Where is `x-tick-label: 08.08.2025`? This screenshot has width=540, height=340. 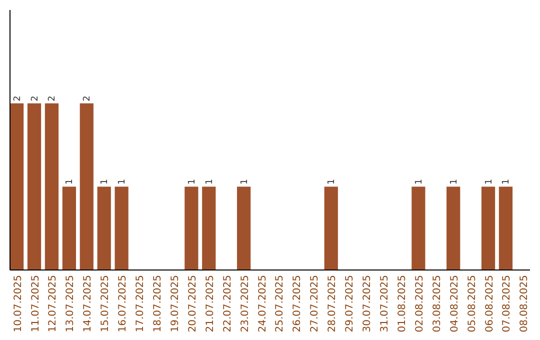
x-tick-label: 08.08.2025 is located at coordinates (524, 303).